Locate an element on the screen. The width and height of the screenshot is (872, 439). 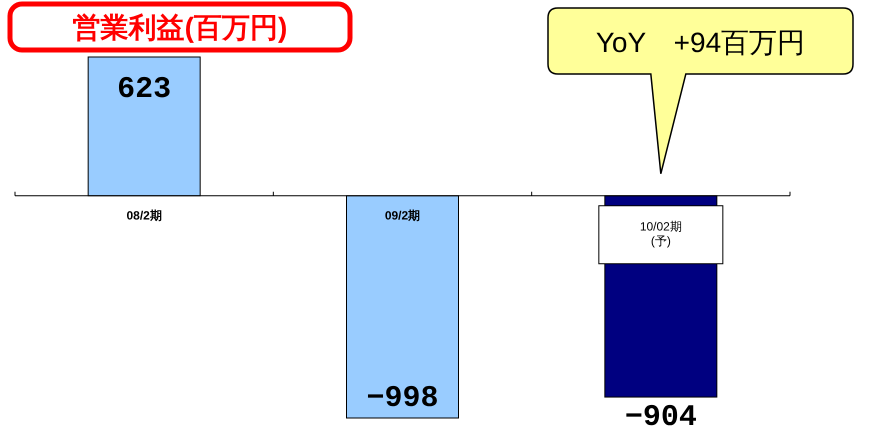
data-label: −904 is located at coordinates (660, 418).